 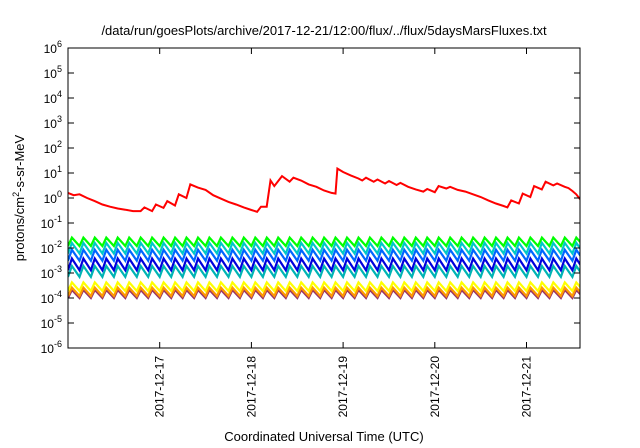 I want to click on y-tick-label-exp: -4, so click(x=58, y=294).